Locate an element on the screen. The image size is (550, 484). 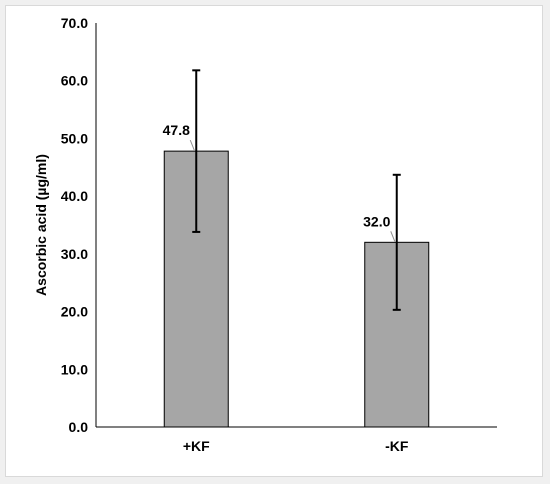
y-tick-label: 30.0 is located at coordinates (74, 254).